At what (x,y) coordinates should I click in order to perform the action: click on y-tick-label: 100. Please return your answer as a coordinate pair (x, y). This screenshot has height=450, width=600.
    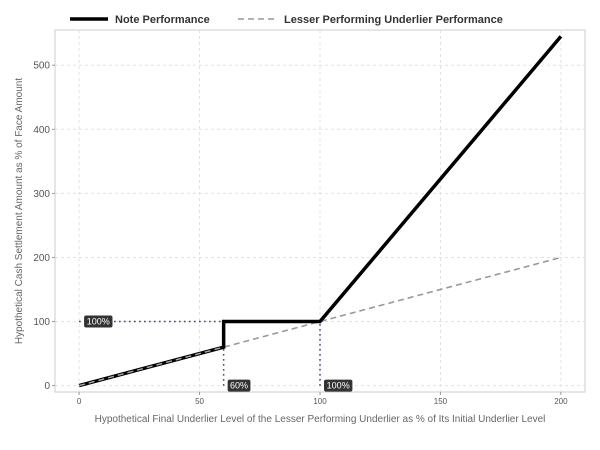
    Looking at the image, I should click on (41, 322).